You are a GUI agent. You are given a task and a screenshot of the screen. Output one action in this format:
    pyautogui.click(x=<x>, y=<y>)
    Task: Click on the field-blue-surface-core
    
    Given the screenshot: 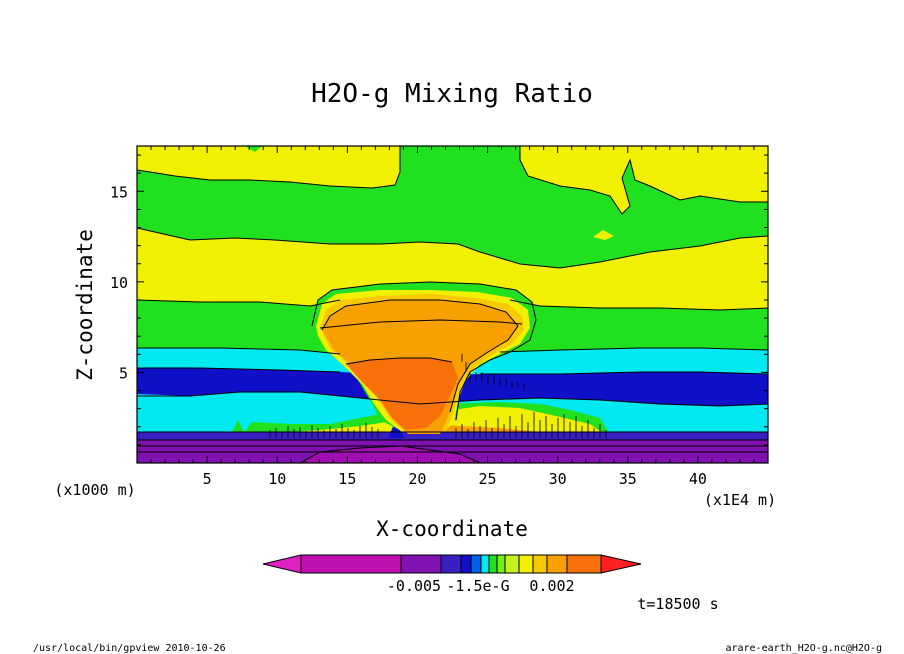 What is the action you would take?
    pyautogui.click(x=396, y=429)
    